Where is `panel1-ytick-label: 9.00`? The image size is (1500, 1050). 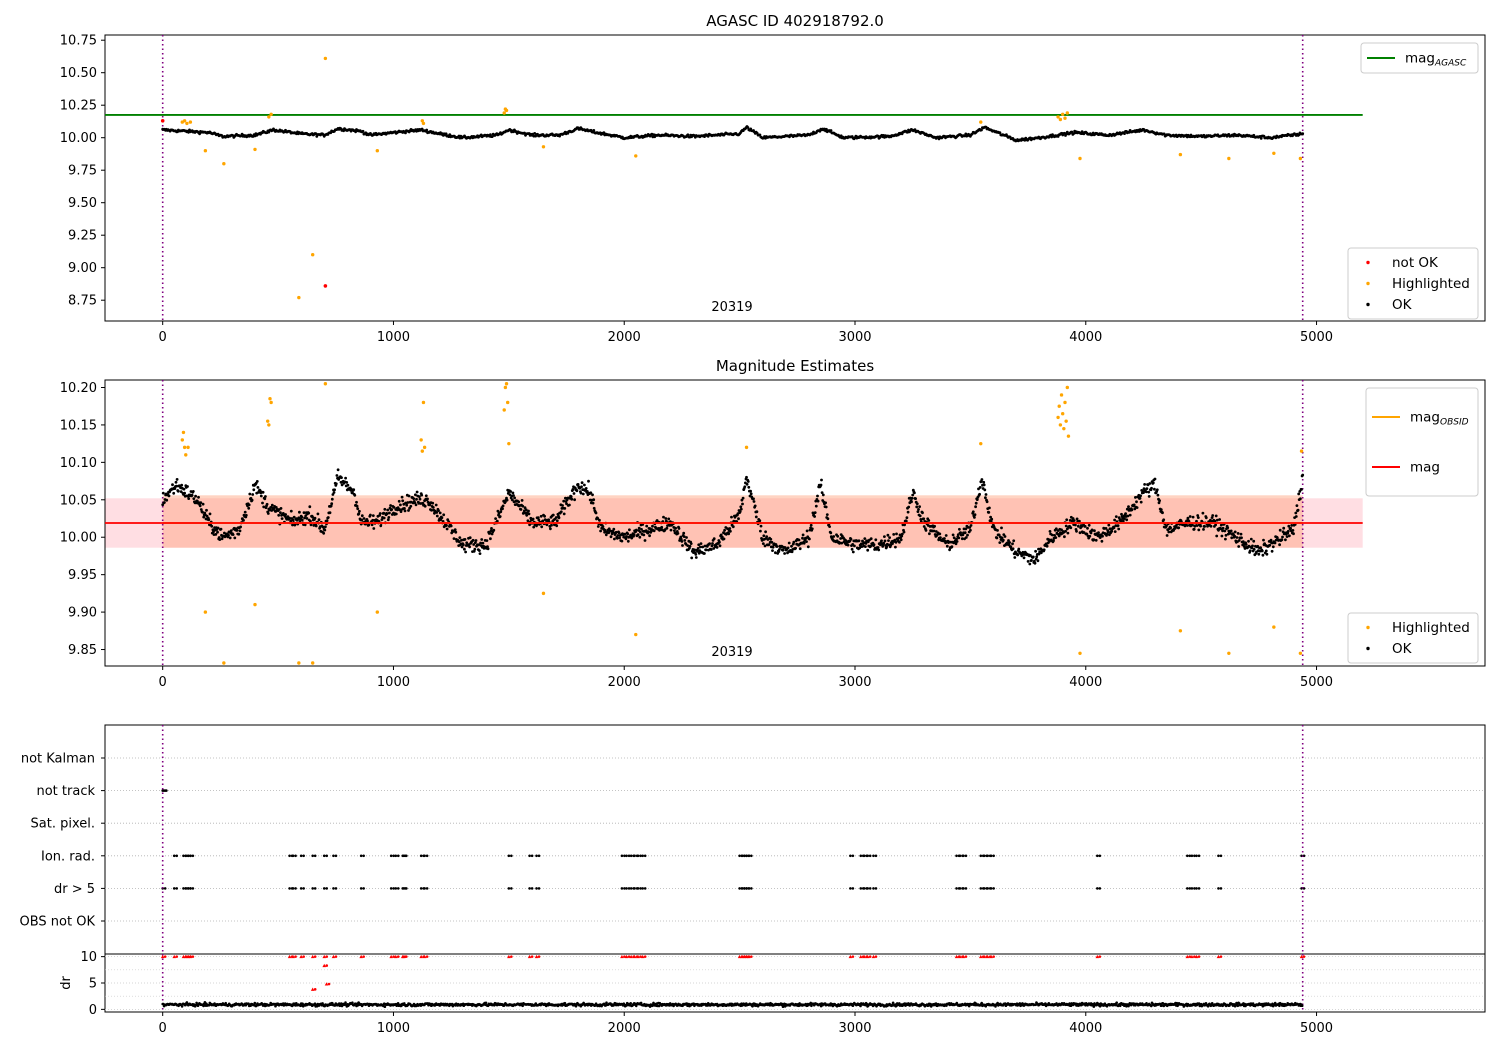 panel1-ytick-label: 9.00 is located at coordinates (82, 268).